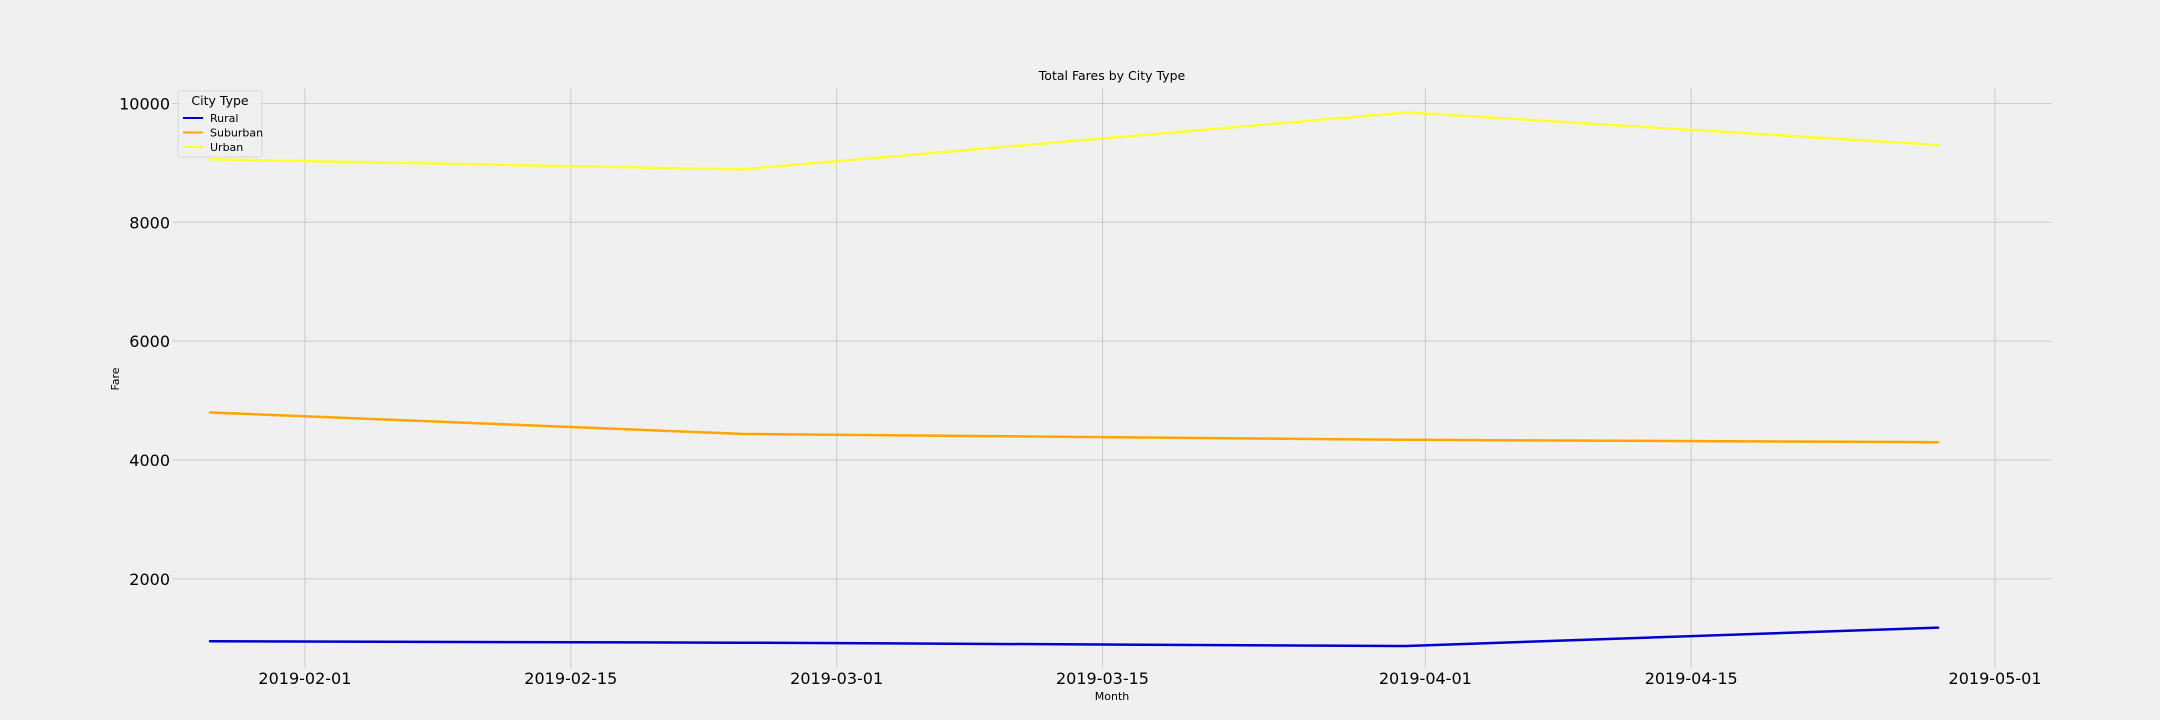  I want to click on x-tick-label: 2019-03-01, so click(836, 678).